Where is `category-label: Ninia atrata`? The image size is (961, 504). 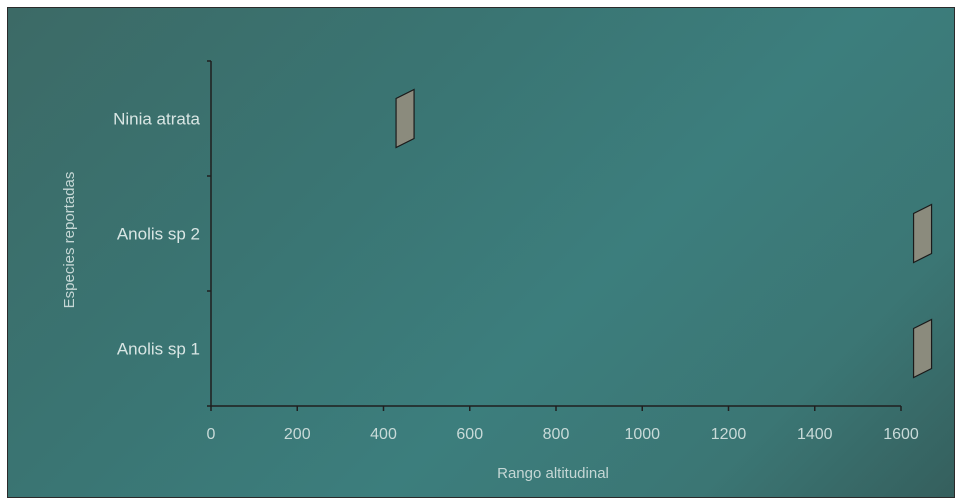 category-label: Ninia atrata is located at coordinates (156, 119).